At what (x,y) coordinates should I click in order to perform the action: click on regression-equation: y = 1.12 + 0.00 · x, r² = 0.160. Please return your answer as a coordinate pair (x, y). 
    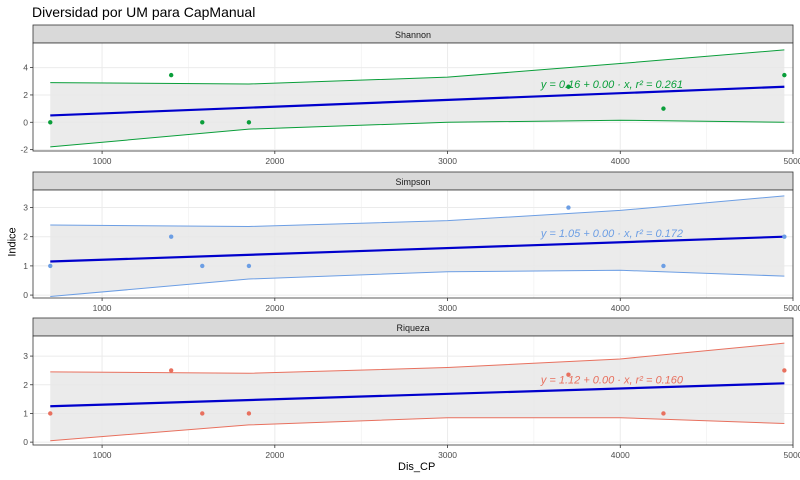
    Looking at the image, I should click on (612, 380).